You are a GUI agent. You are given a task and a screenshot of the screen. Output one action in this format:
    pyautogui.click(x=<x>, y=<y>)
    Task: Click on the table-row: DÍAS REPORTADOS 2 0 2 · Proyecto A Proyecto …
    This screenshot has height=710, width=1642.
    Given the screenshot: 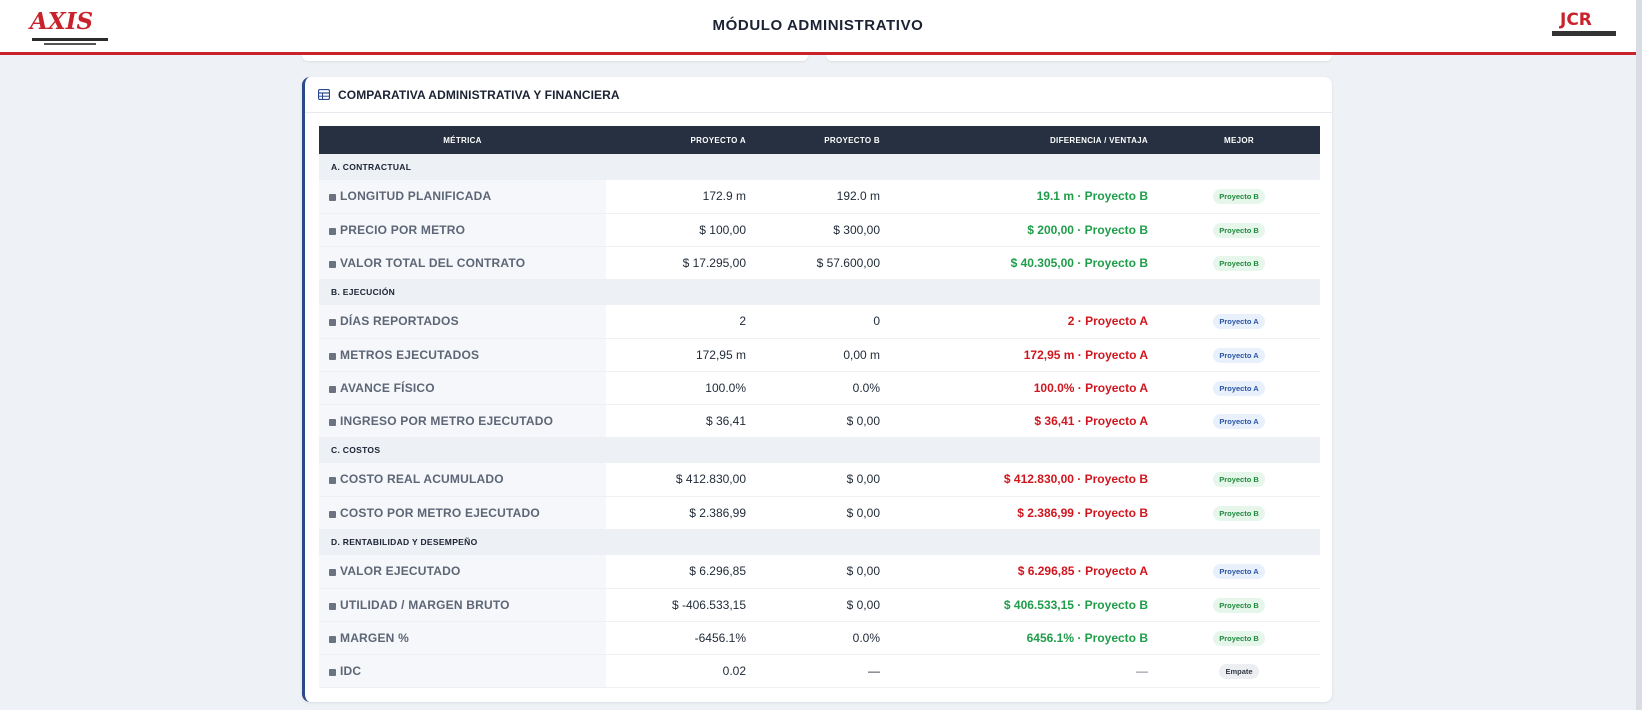 What is the action you would take?
    pyautogui.click(x=819, y=322)
    